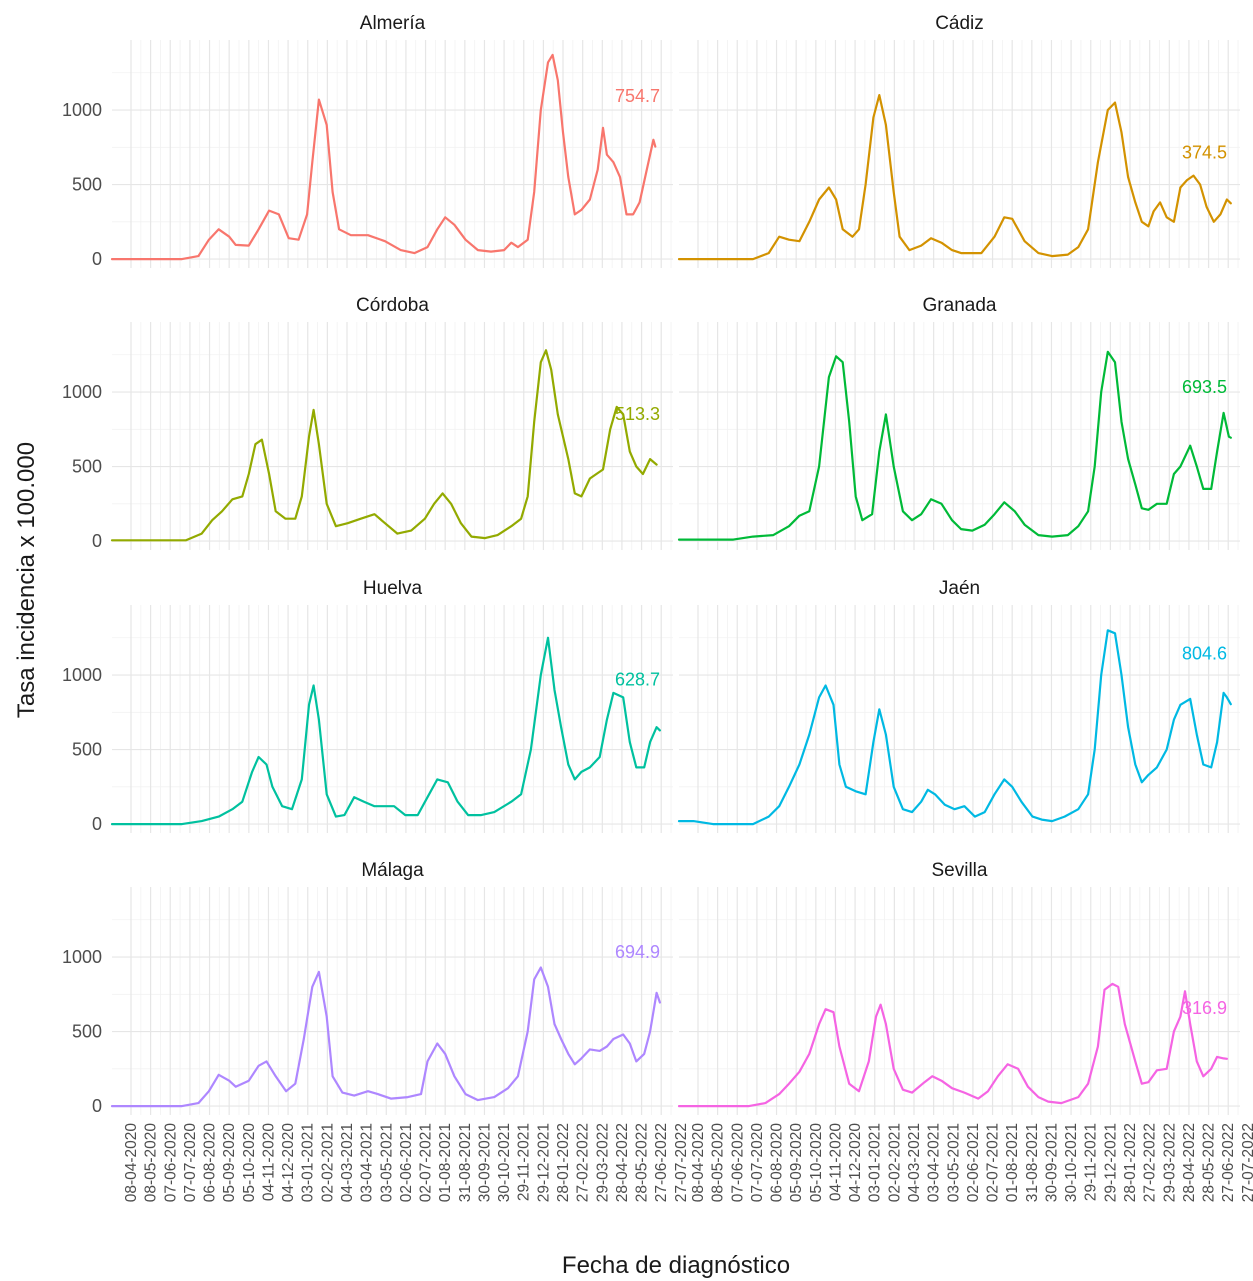 The width and height of the screenshot is (1253, 1281). Describe the element at coordinates (1204, 1008) in the screenshot. I see `series-end-label: 316.9` at that location.